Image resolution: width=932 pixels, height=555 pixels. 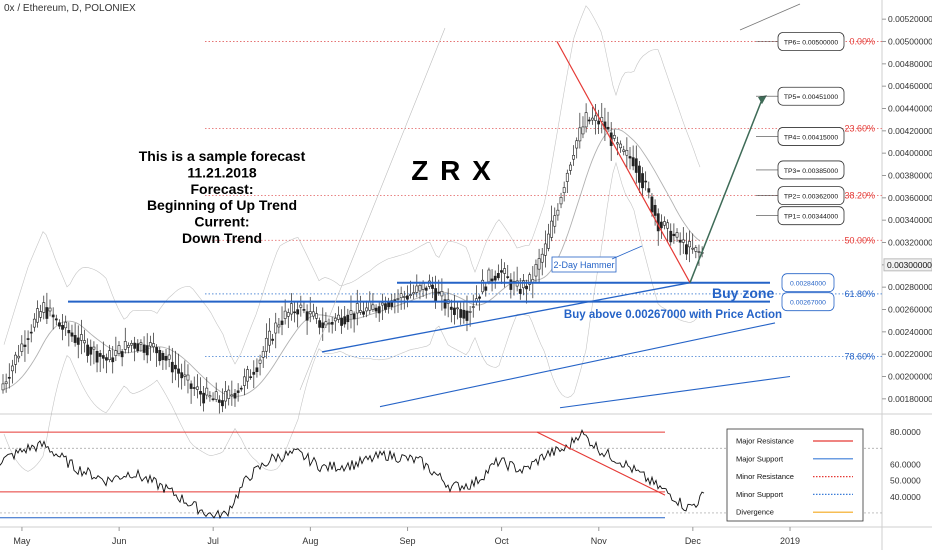 I want to click on time-tick-label: Nov, so click(x=599, y=541).